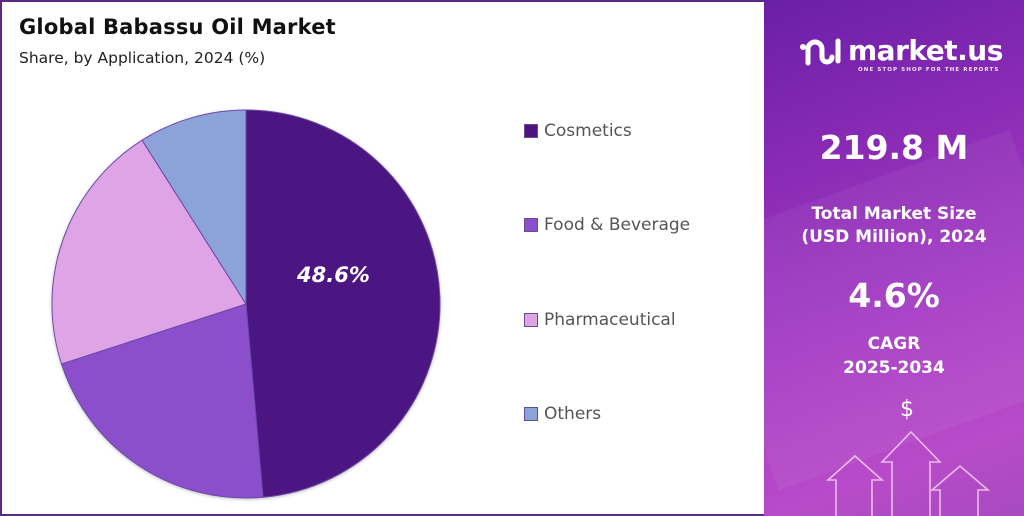  I want to click on legend-label: Cosmetics, so click(588, 131).